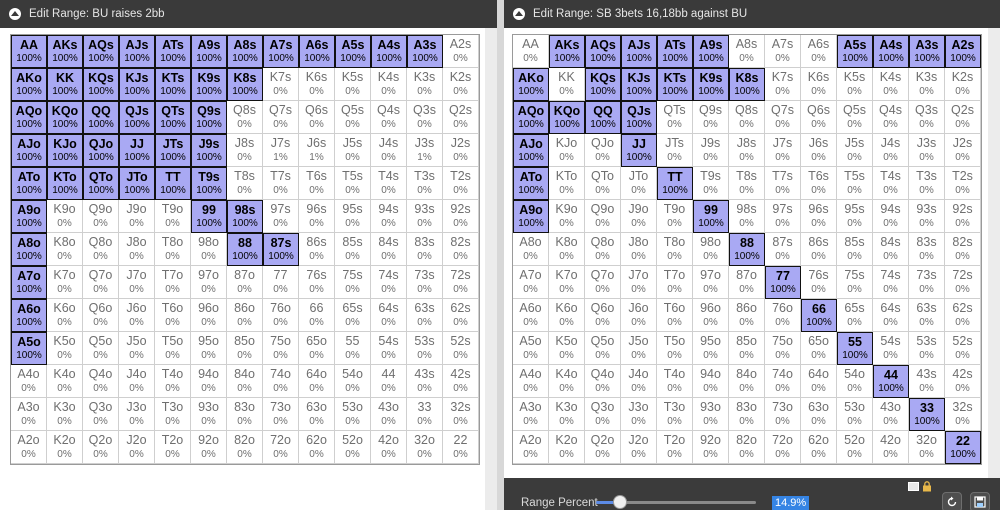  Describe the element at coordinates (137, 414) in the screenshot. I see `hand-cell: J3o 0%` at that location.